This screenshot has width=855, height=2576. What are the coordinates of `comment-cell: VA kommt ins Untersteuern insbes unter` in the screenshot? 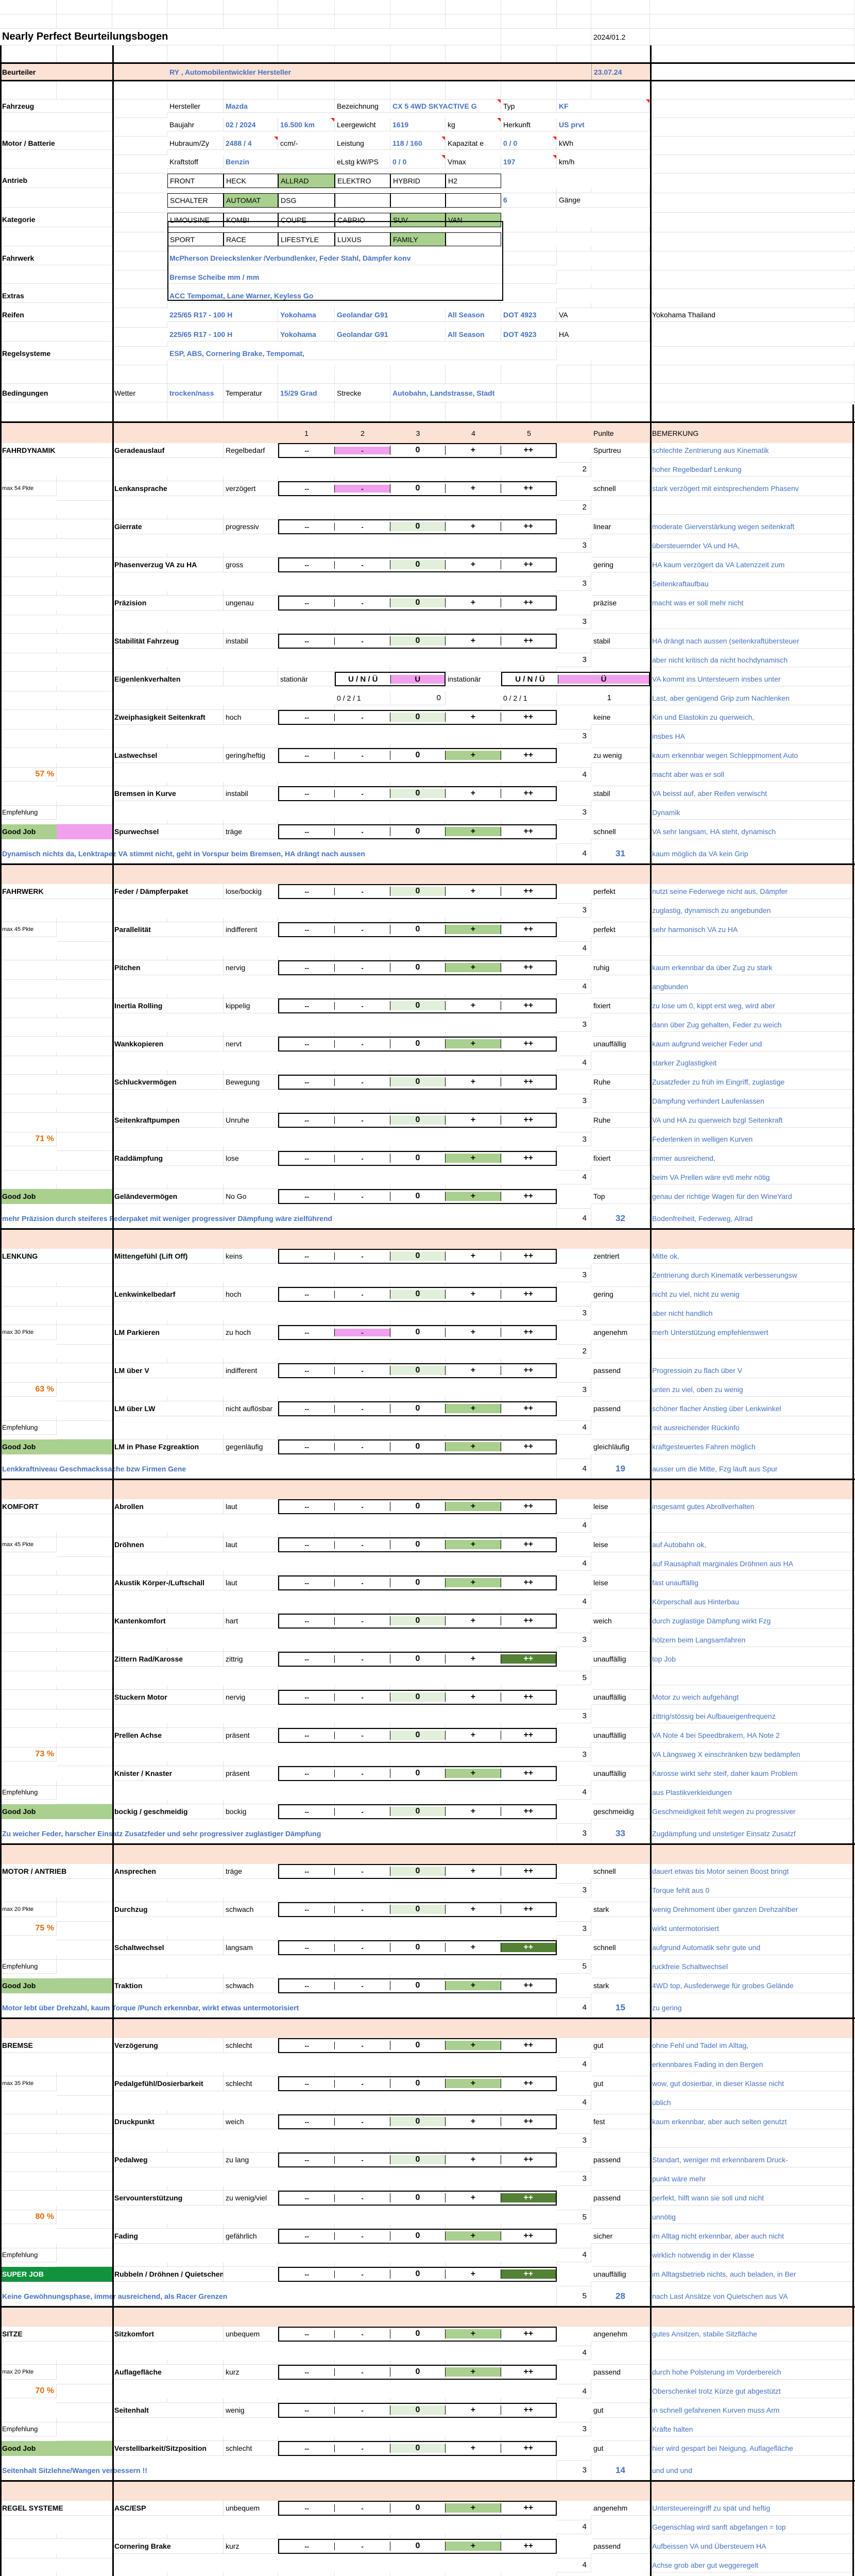 It's located at (752, 679).